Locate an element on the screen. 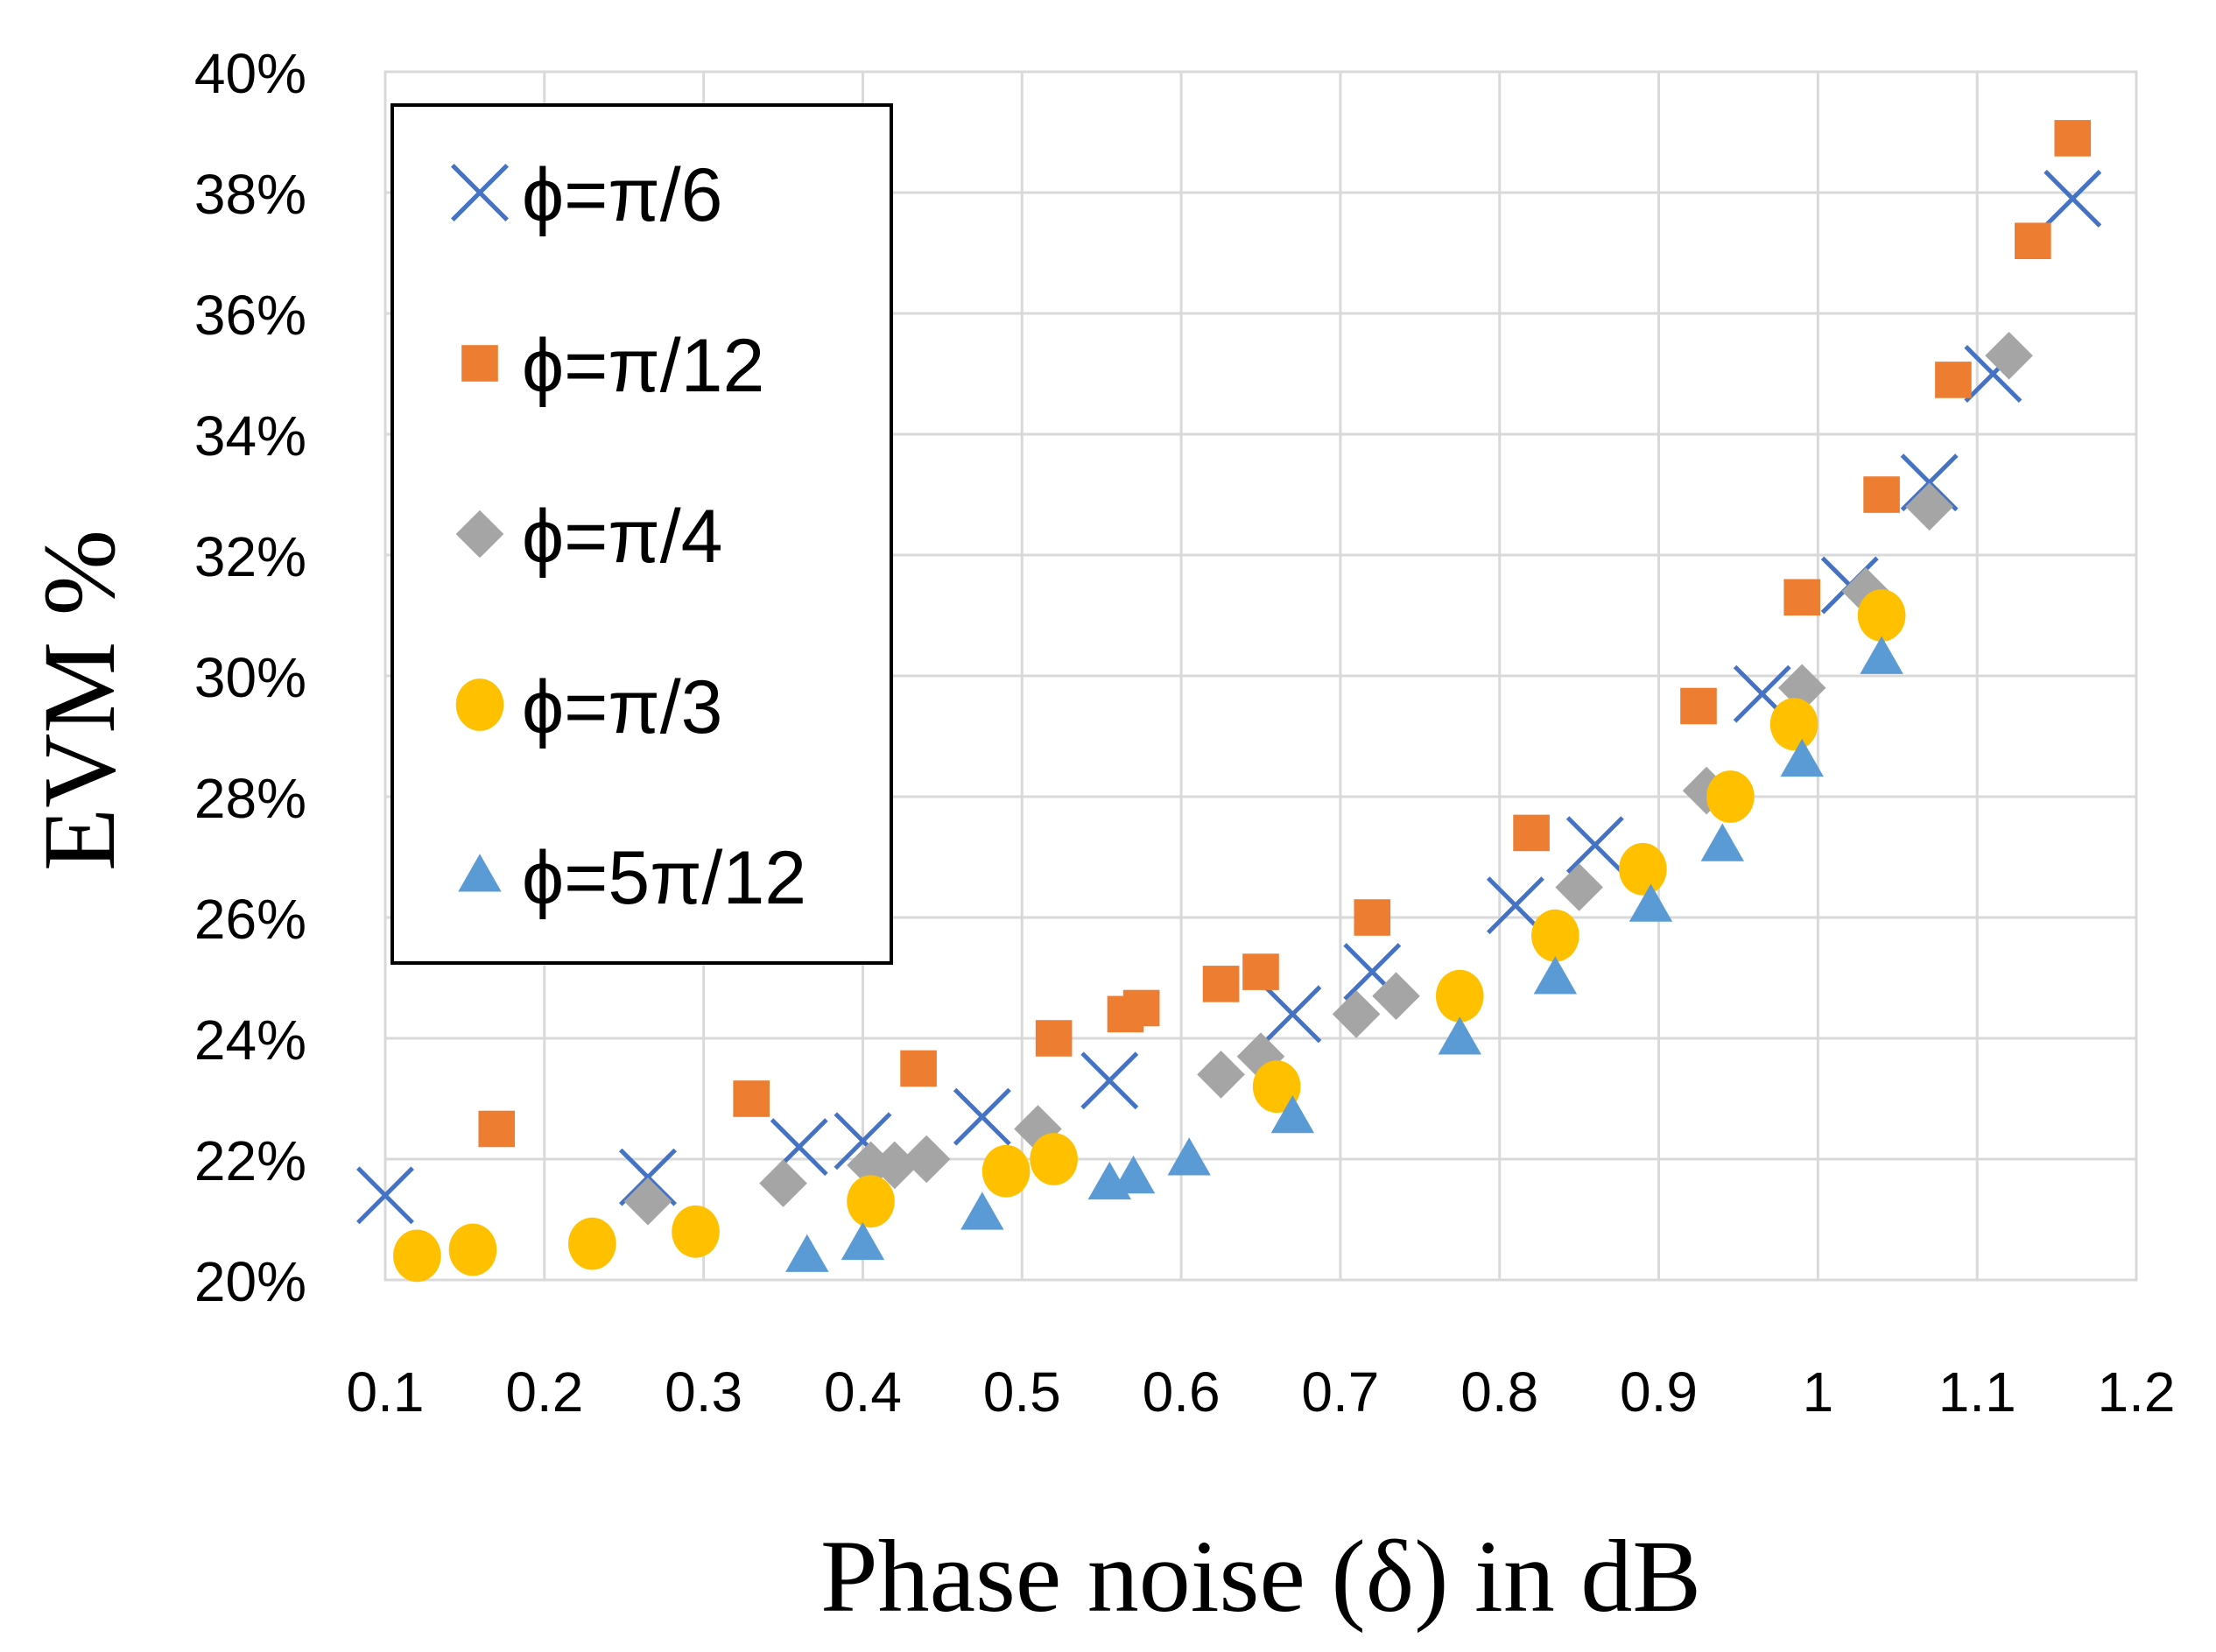  y-tick-label: 22% is located at coordinates (250, 1160).